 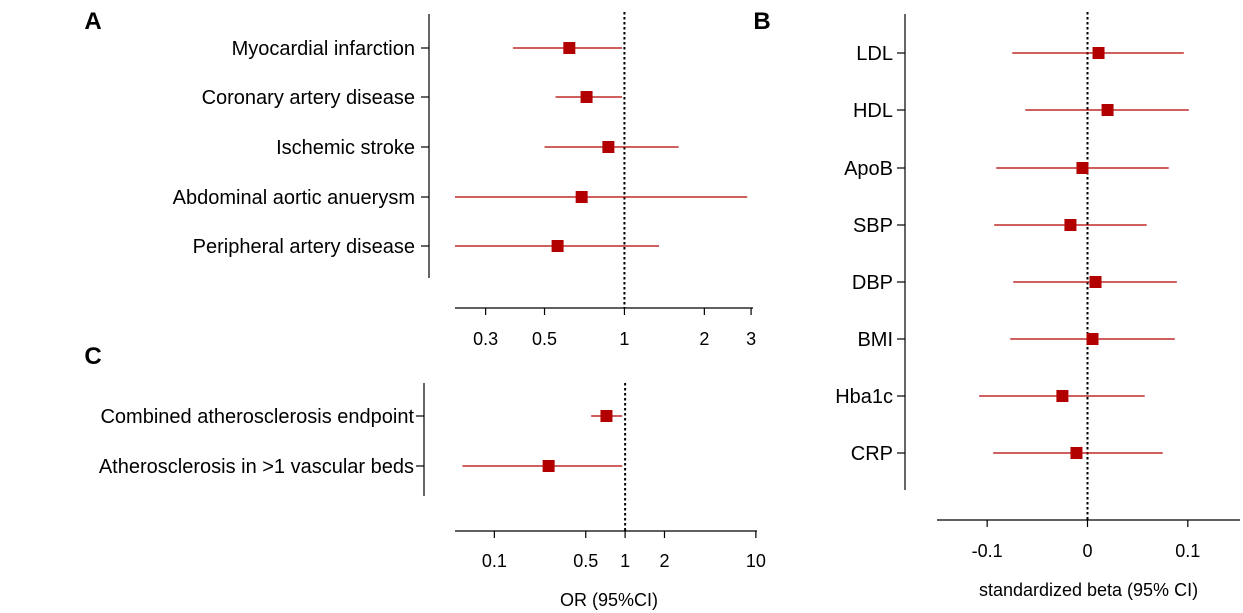 I want to click on x-tick-label-c: 10, so click(x=756, y=561).